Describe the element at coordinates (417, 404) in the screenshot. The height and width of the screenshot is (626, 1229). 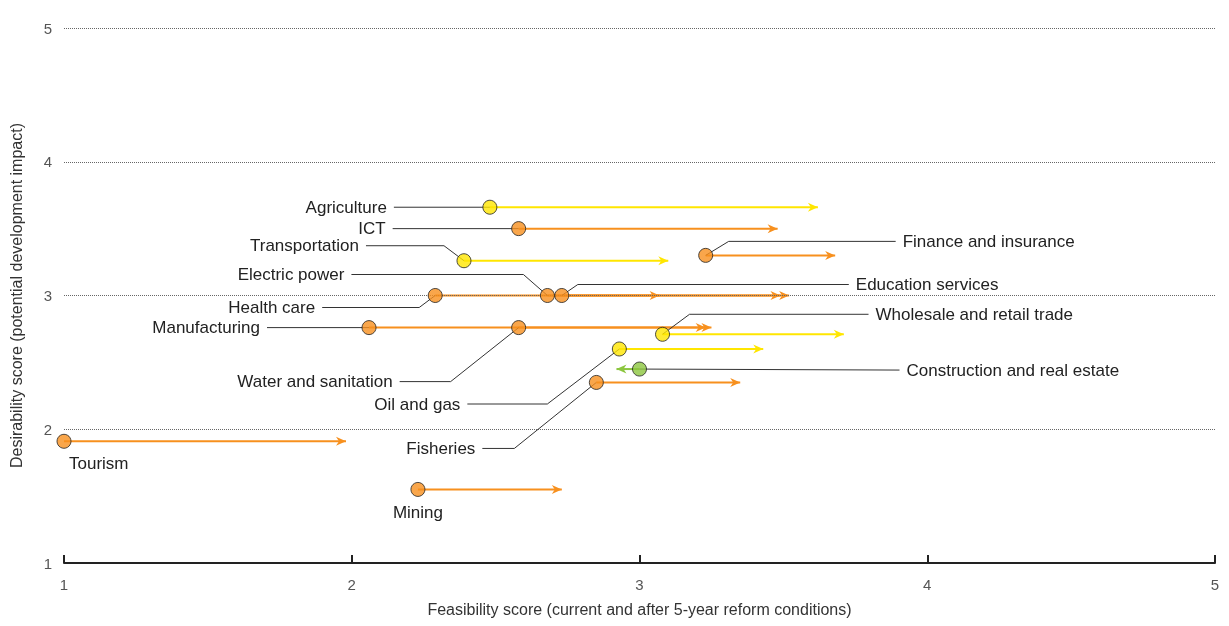
I see `annotation: Oil and gas` at that location.